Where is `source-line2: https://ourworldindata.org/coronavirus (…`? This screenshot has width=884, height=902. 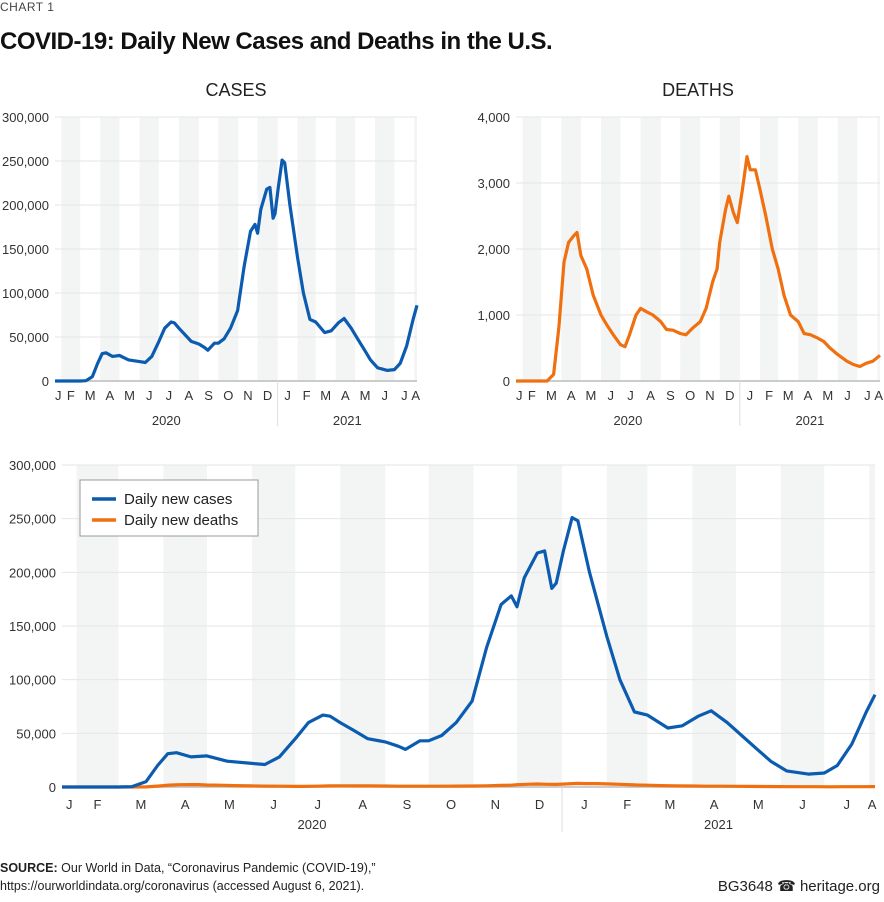
source-line2: https://ourworldindata.org/coronavirus (… is located at coordinates (182, 886).